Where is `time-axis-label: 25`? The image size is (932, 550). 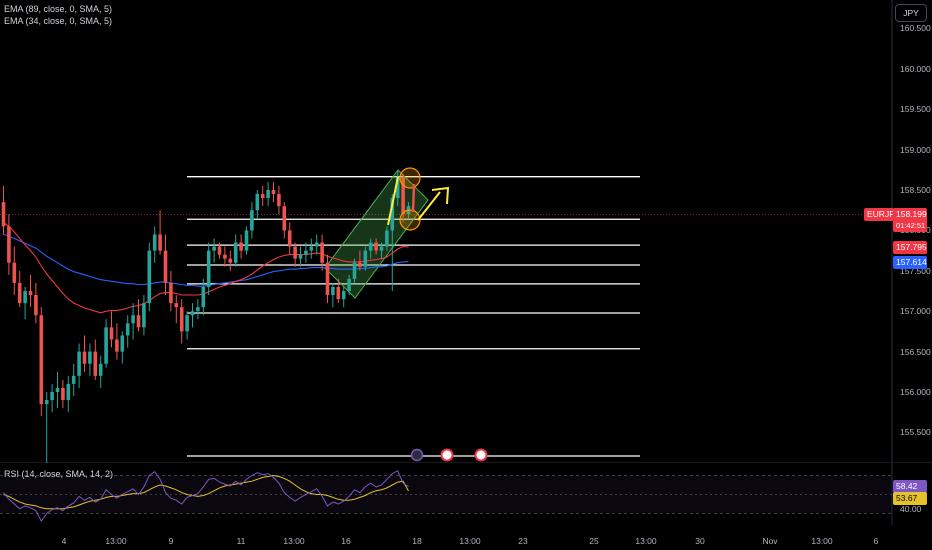
time-axis-label: 25 is located at coordinates (594, 541).